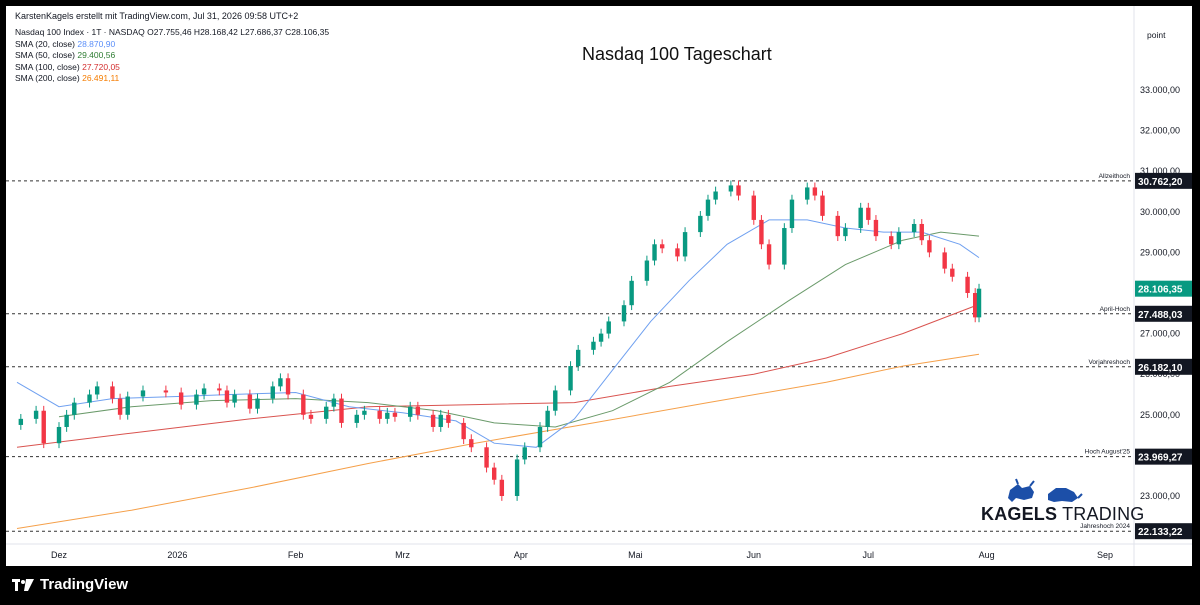 The width and height of the screenshot is (1200, 605). What do you see at coordinates (177, 555) in the screenshot?
I see `x-tick-label: 2026` at bounding box center [177, 555].